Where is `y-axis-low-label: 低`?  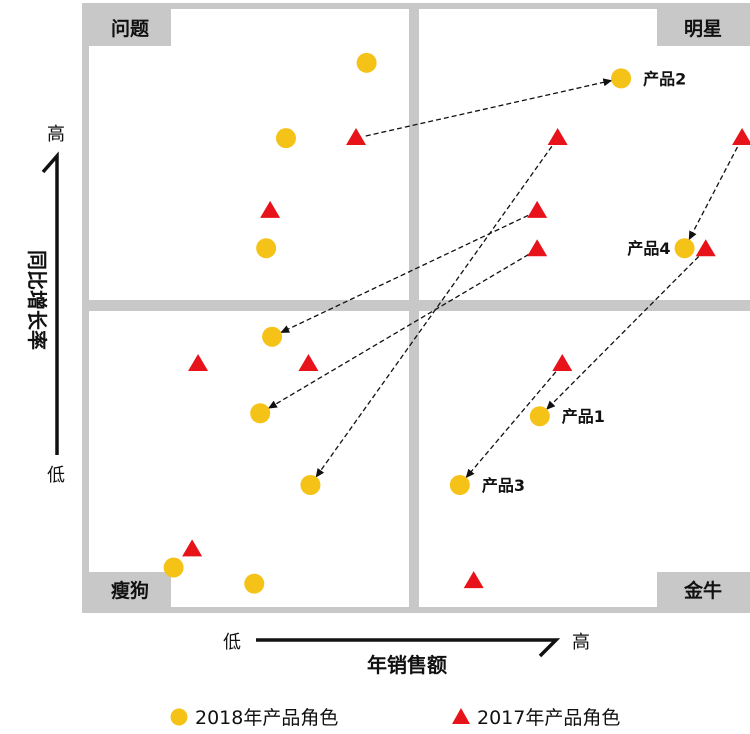 y-axis-low-label: 低 is located at coordinates (56, 475).